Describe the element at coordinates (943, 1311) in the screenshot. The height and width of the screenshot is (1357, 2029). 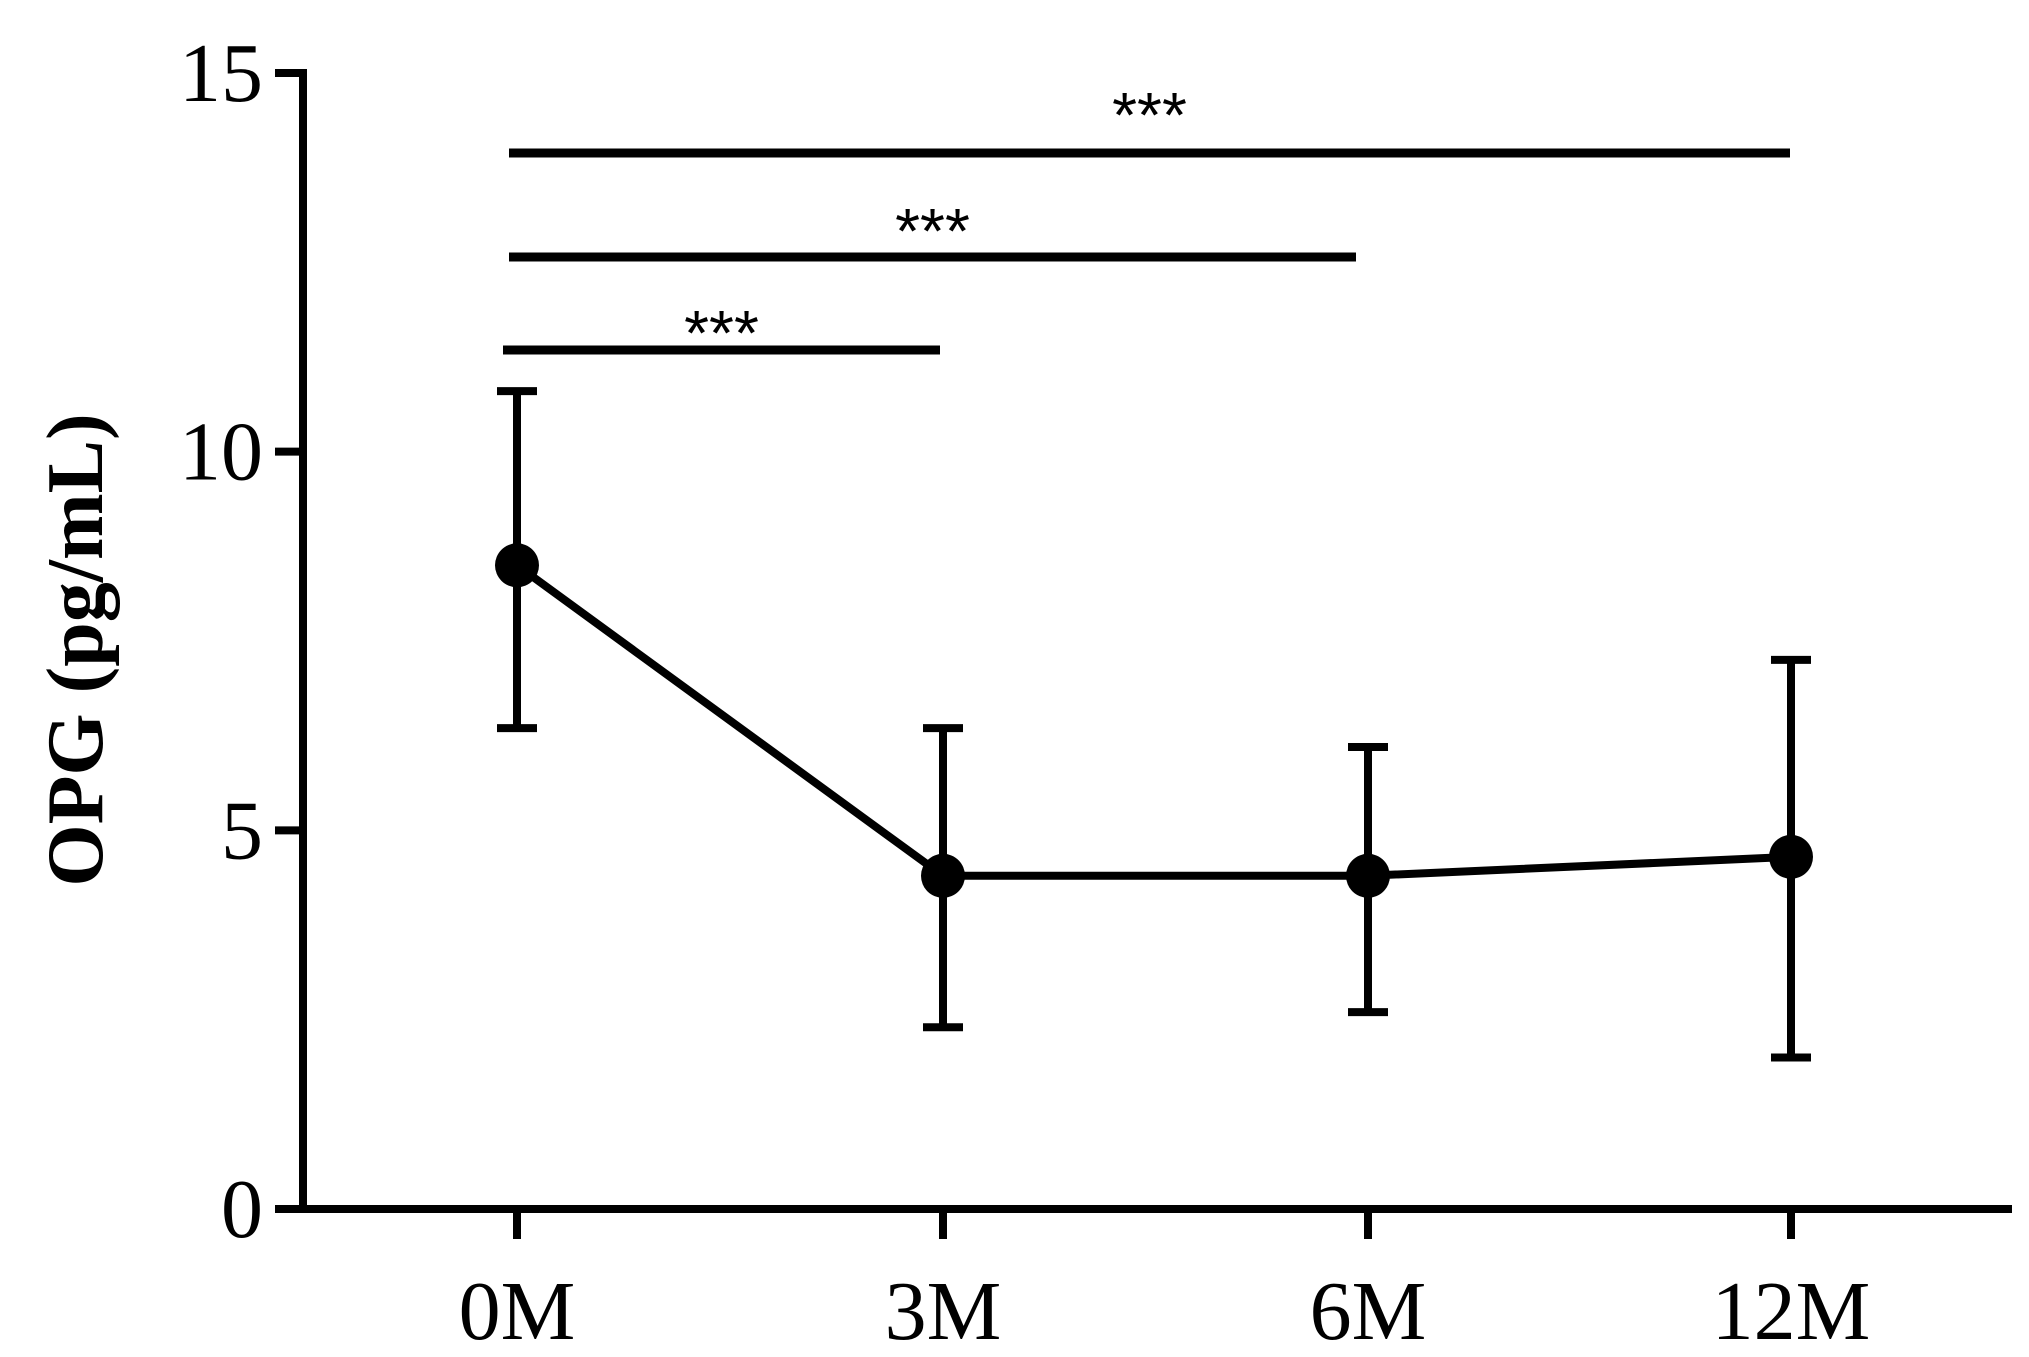
I see `x-tick-label: 3M` at that location.